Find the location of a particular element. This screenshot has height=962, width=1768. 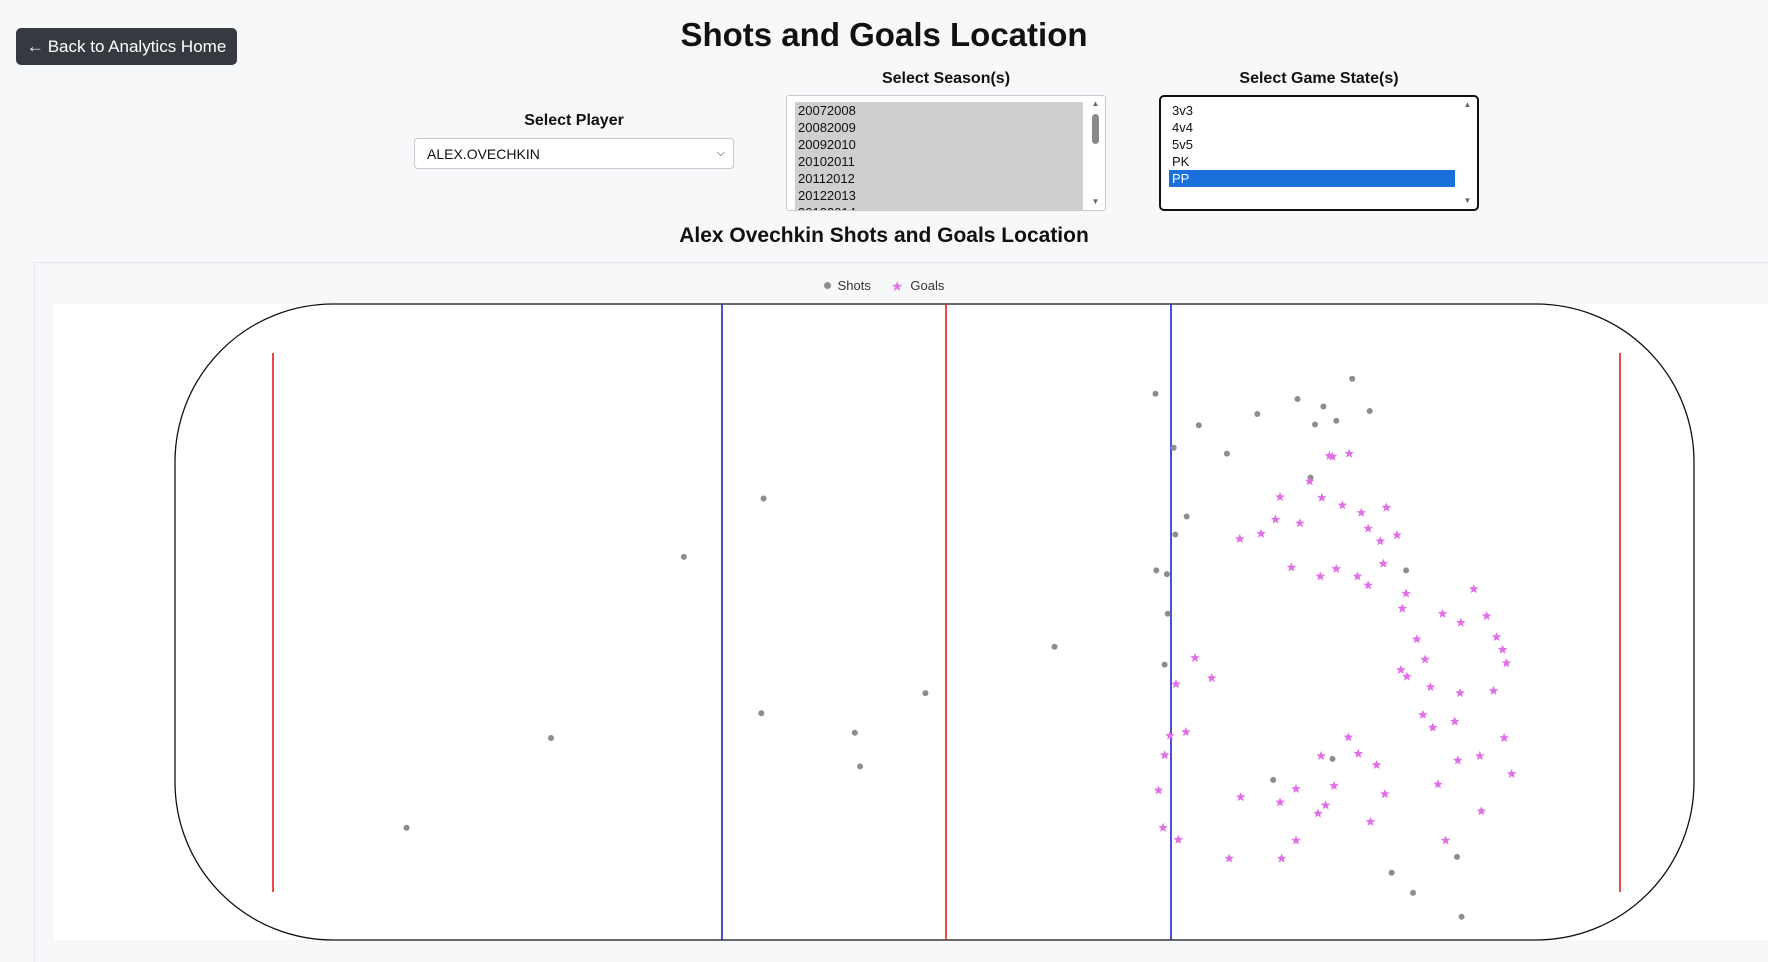

legend-item-shots: Shots is located at coordinates (847, 285).